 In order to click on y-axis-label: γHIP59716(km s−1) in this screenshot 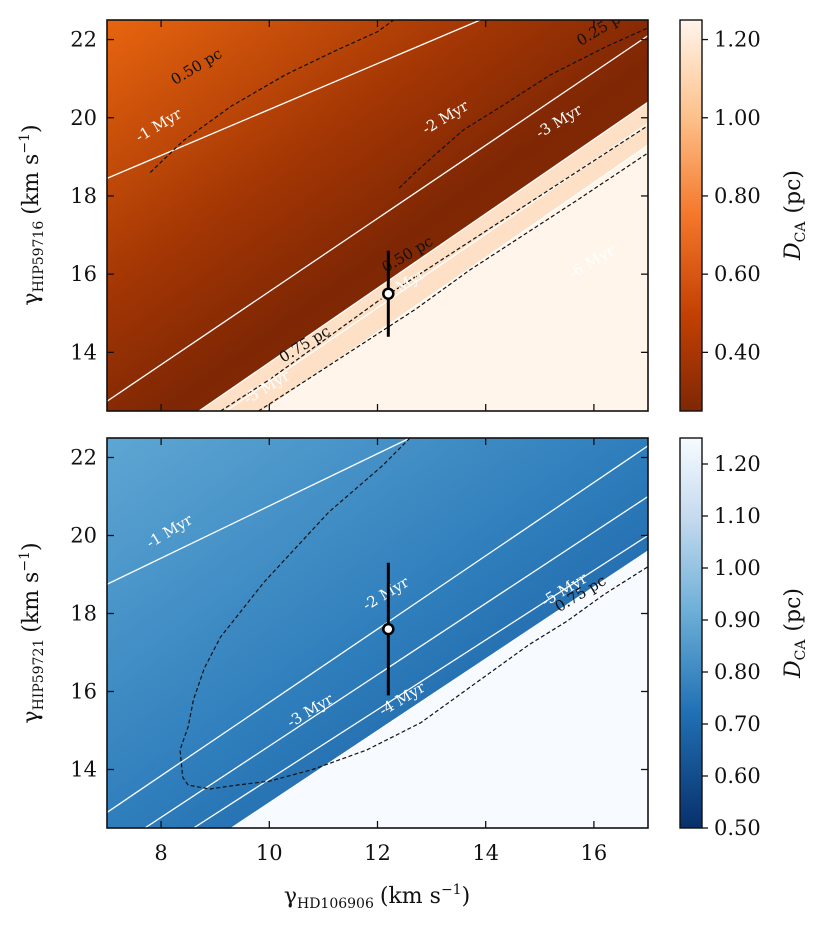, I will do `click(32, 214)`.